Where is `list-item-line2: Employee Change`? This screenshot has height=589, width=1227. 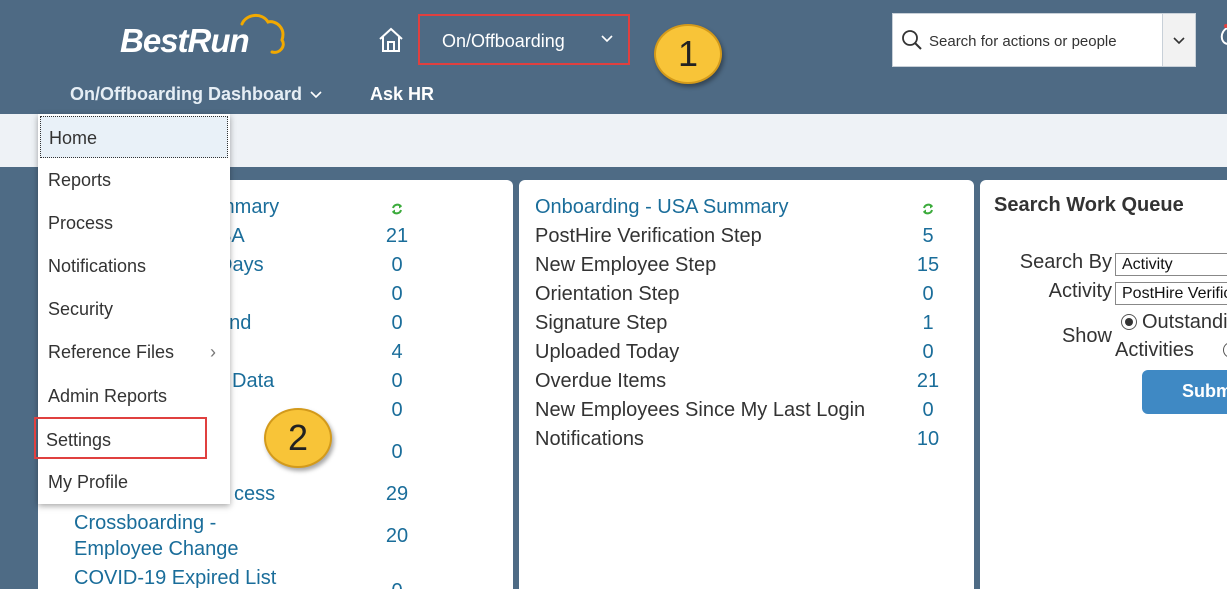 list-item-line2: Employee Change is located at coordinates (156, 549).